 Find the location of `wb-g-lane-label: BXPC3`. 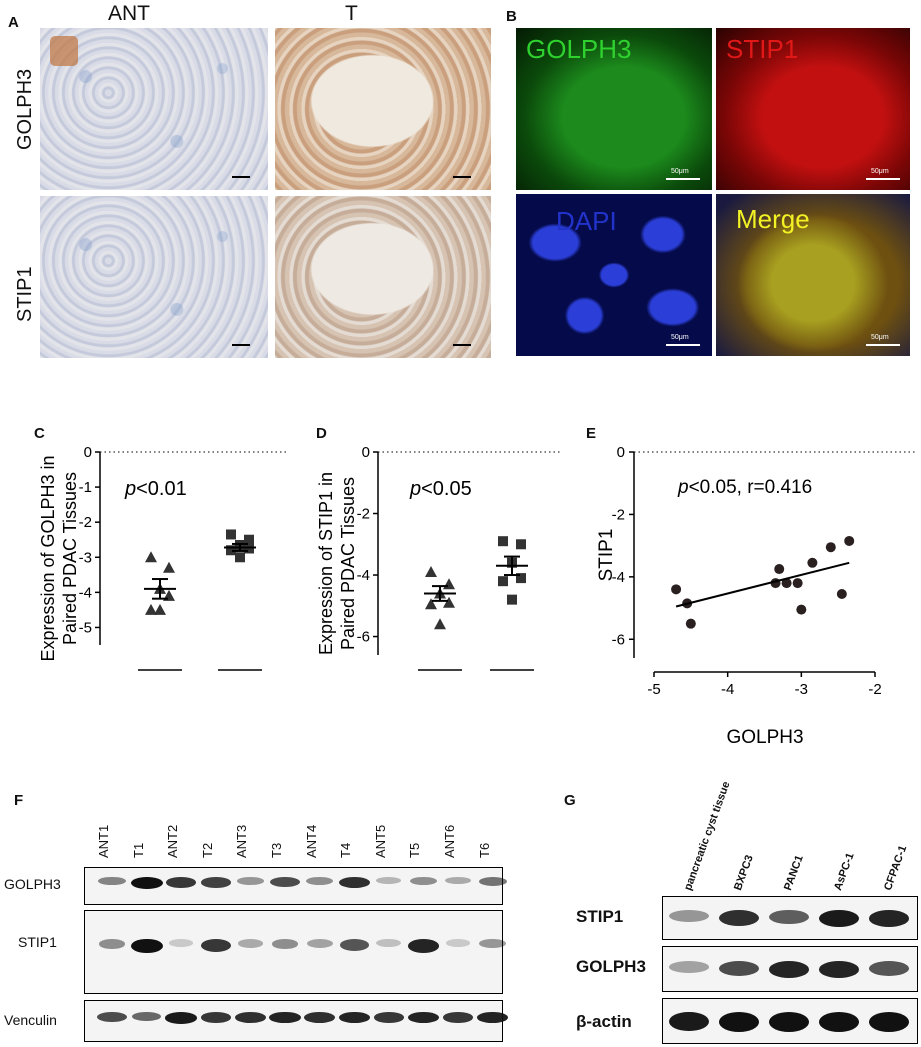

wb-g-lane-label: BXPC3 is located at coordinates (744, 873).